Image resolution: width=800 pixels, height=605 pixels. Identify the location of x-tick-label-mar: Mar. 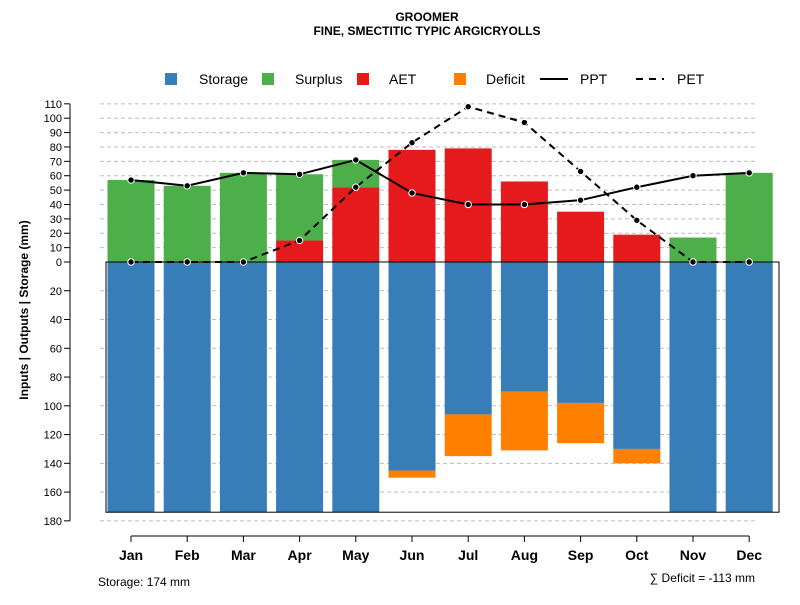
(243, 555).